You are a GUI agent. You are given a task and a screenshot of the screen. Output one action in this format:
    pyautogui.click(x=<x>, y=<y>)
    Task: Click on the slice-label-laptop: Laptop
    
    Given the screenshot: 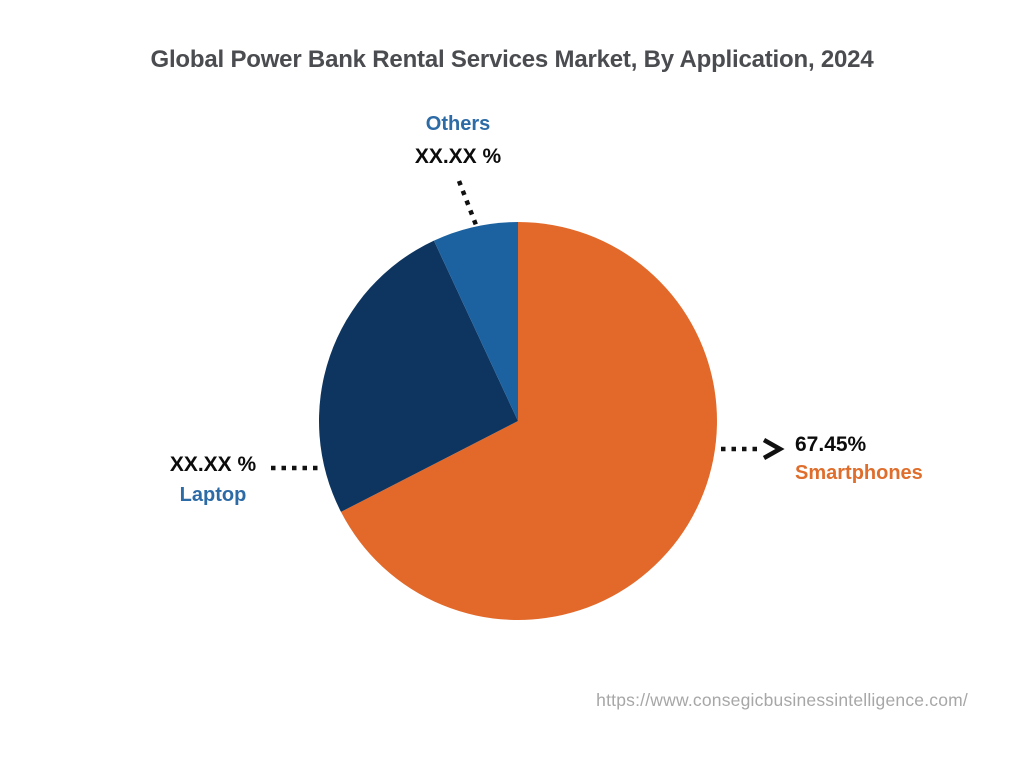 What is the action you would take?
    pyautogui.click(x=213, y=495)
    